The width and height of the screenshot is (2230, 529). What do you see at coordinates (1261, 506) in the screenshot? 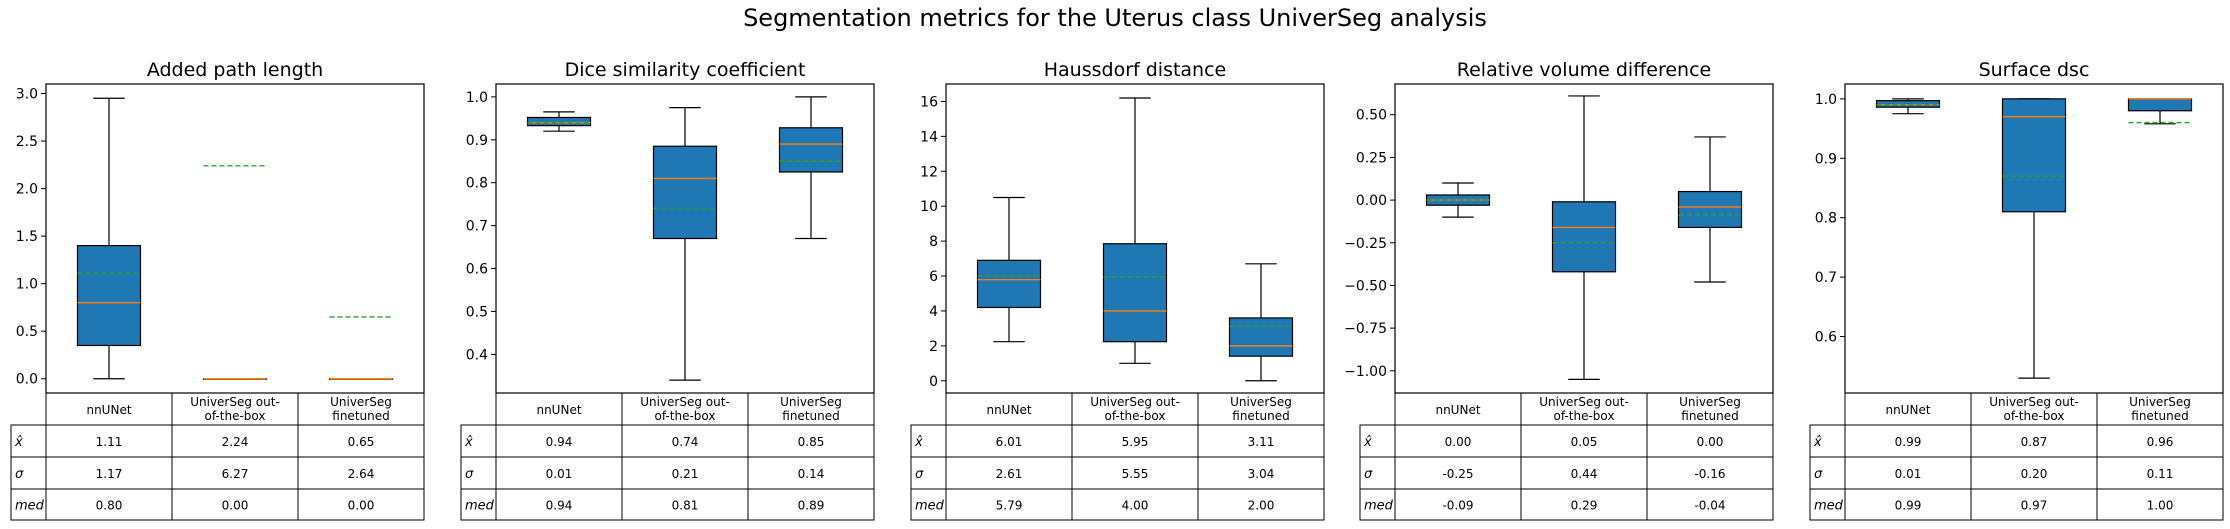
I see `table-cell-value: 2.00` at bounding box center [1261, 506].